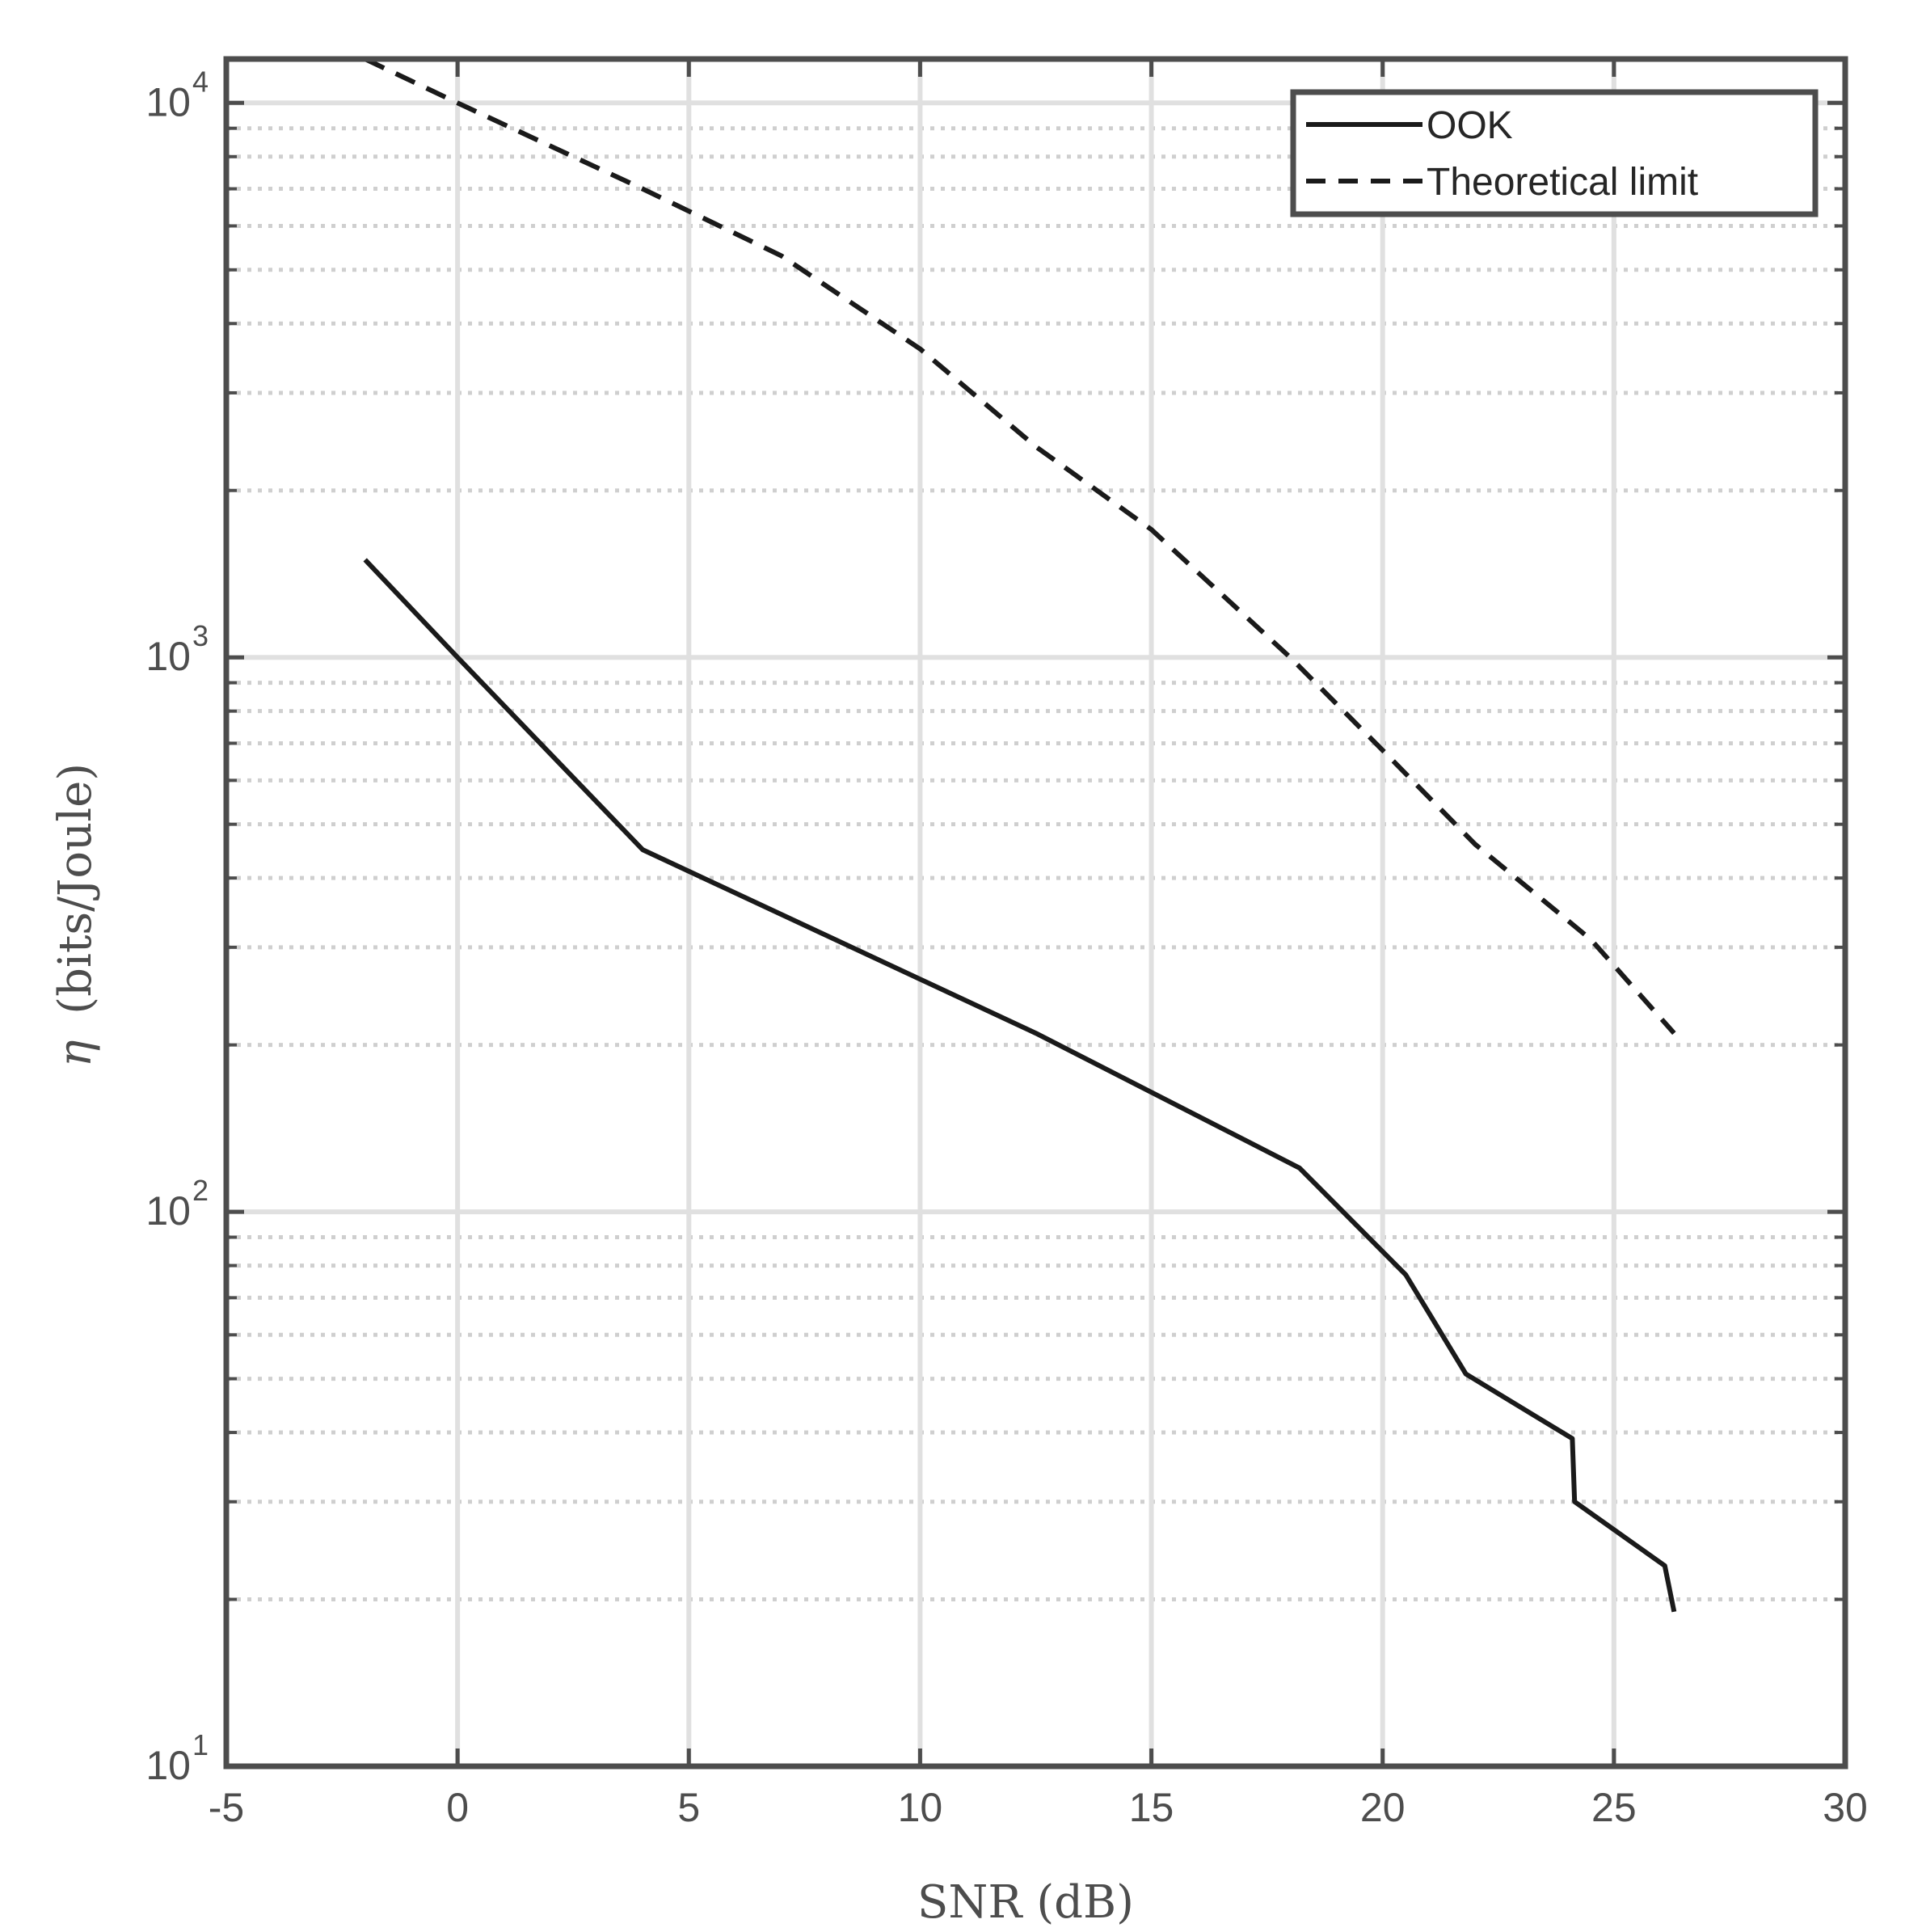 The height and width of the screenshot is (1932, 1905). What do you see at coordinates (1845, 1807) in the screenshot?
I see `x-tick-label: 30` at bounding box center [1845, 1807].